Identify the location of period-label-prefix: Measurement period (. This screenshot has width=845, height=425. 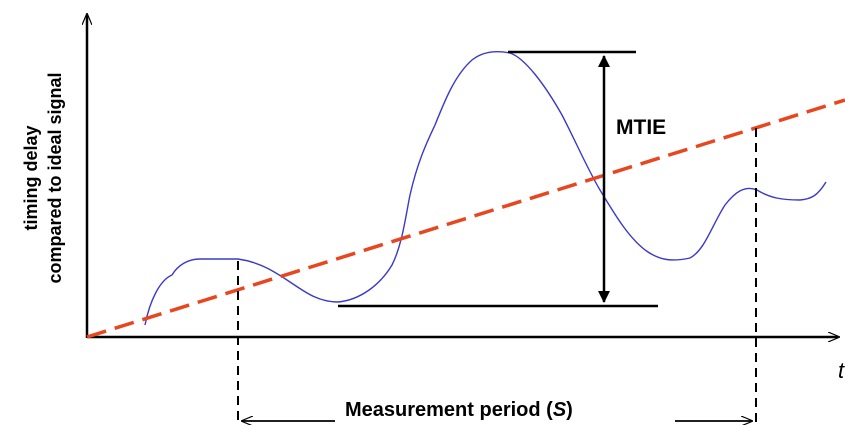
(449, 410).